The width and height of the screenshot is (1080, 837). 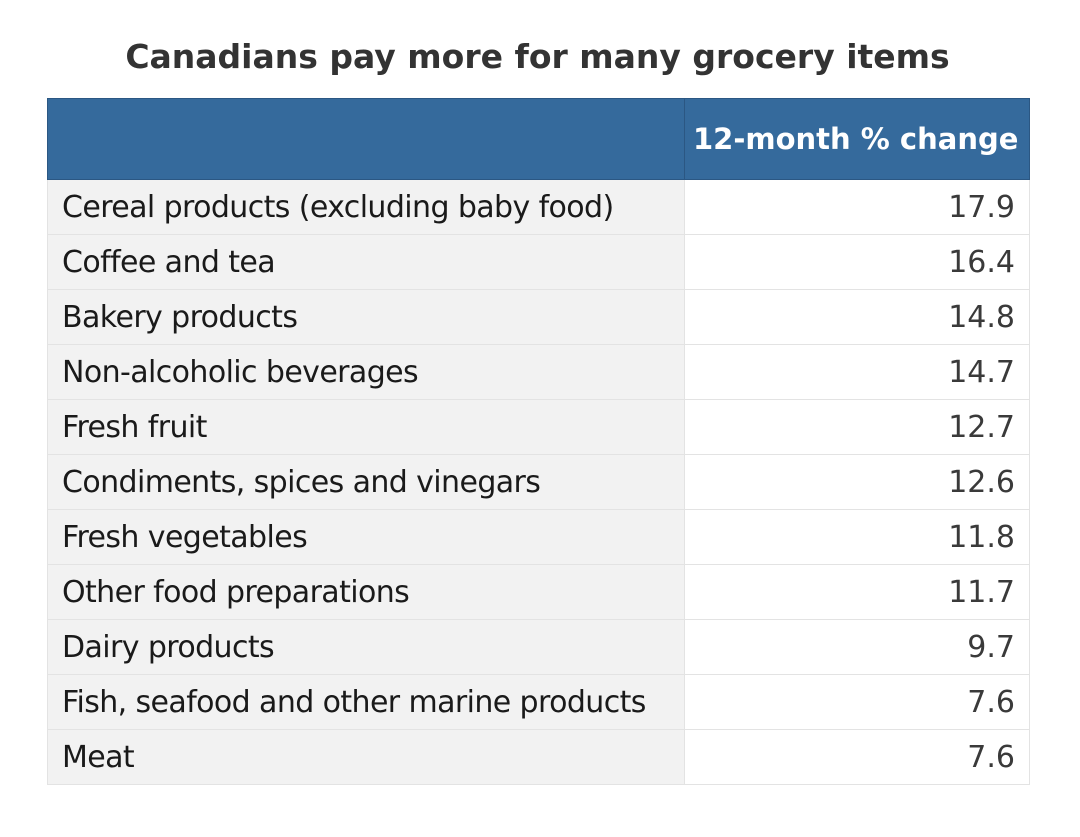 What do you see at coordinates (857, 139) in the screenshot?
I see `header-cell-change: 12-month % change` at bounding box center [857, 139].